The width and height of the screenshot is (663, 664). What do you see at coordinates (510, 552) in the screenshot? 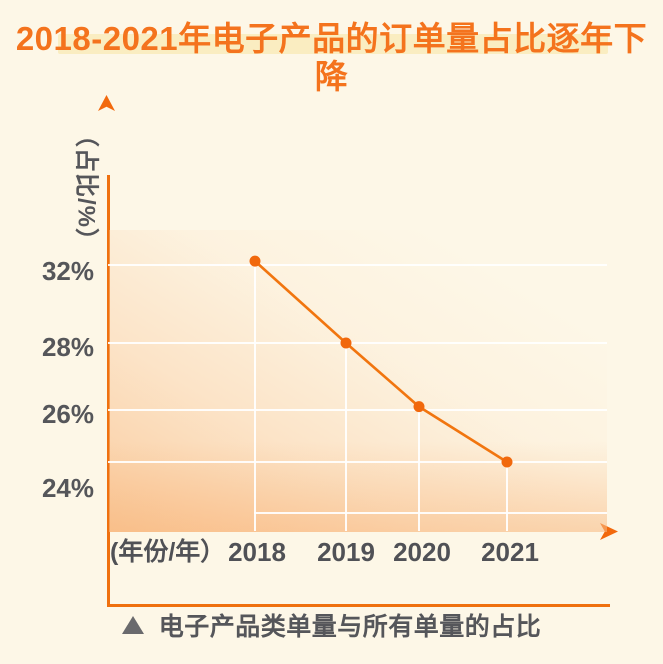
I see `x-tick-2021: 2021` at bounding box center [510, 552].